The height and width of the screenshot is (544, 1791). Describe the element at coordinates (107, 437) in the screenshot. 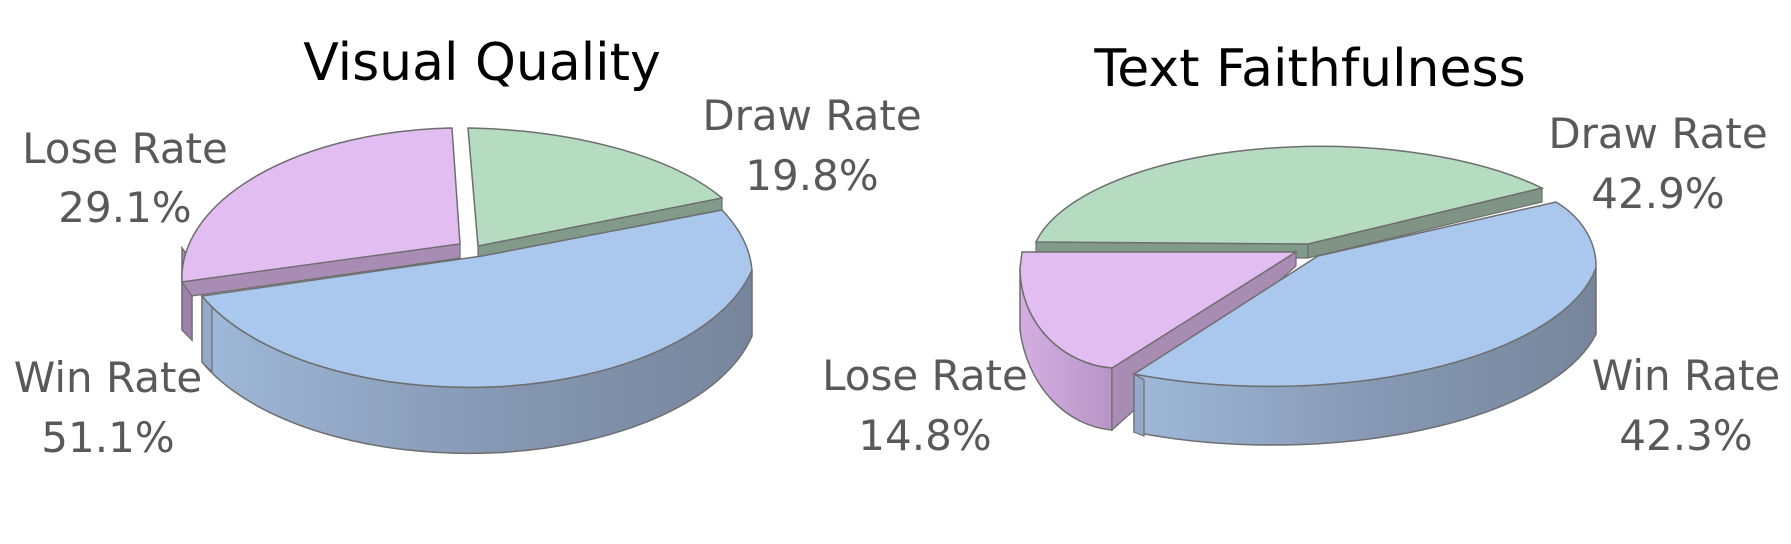

I see `slice-label-value: 51.1%` at that location.